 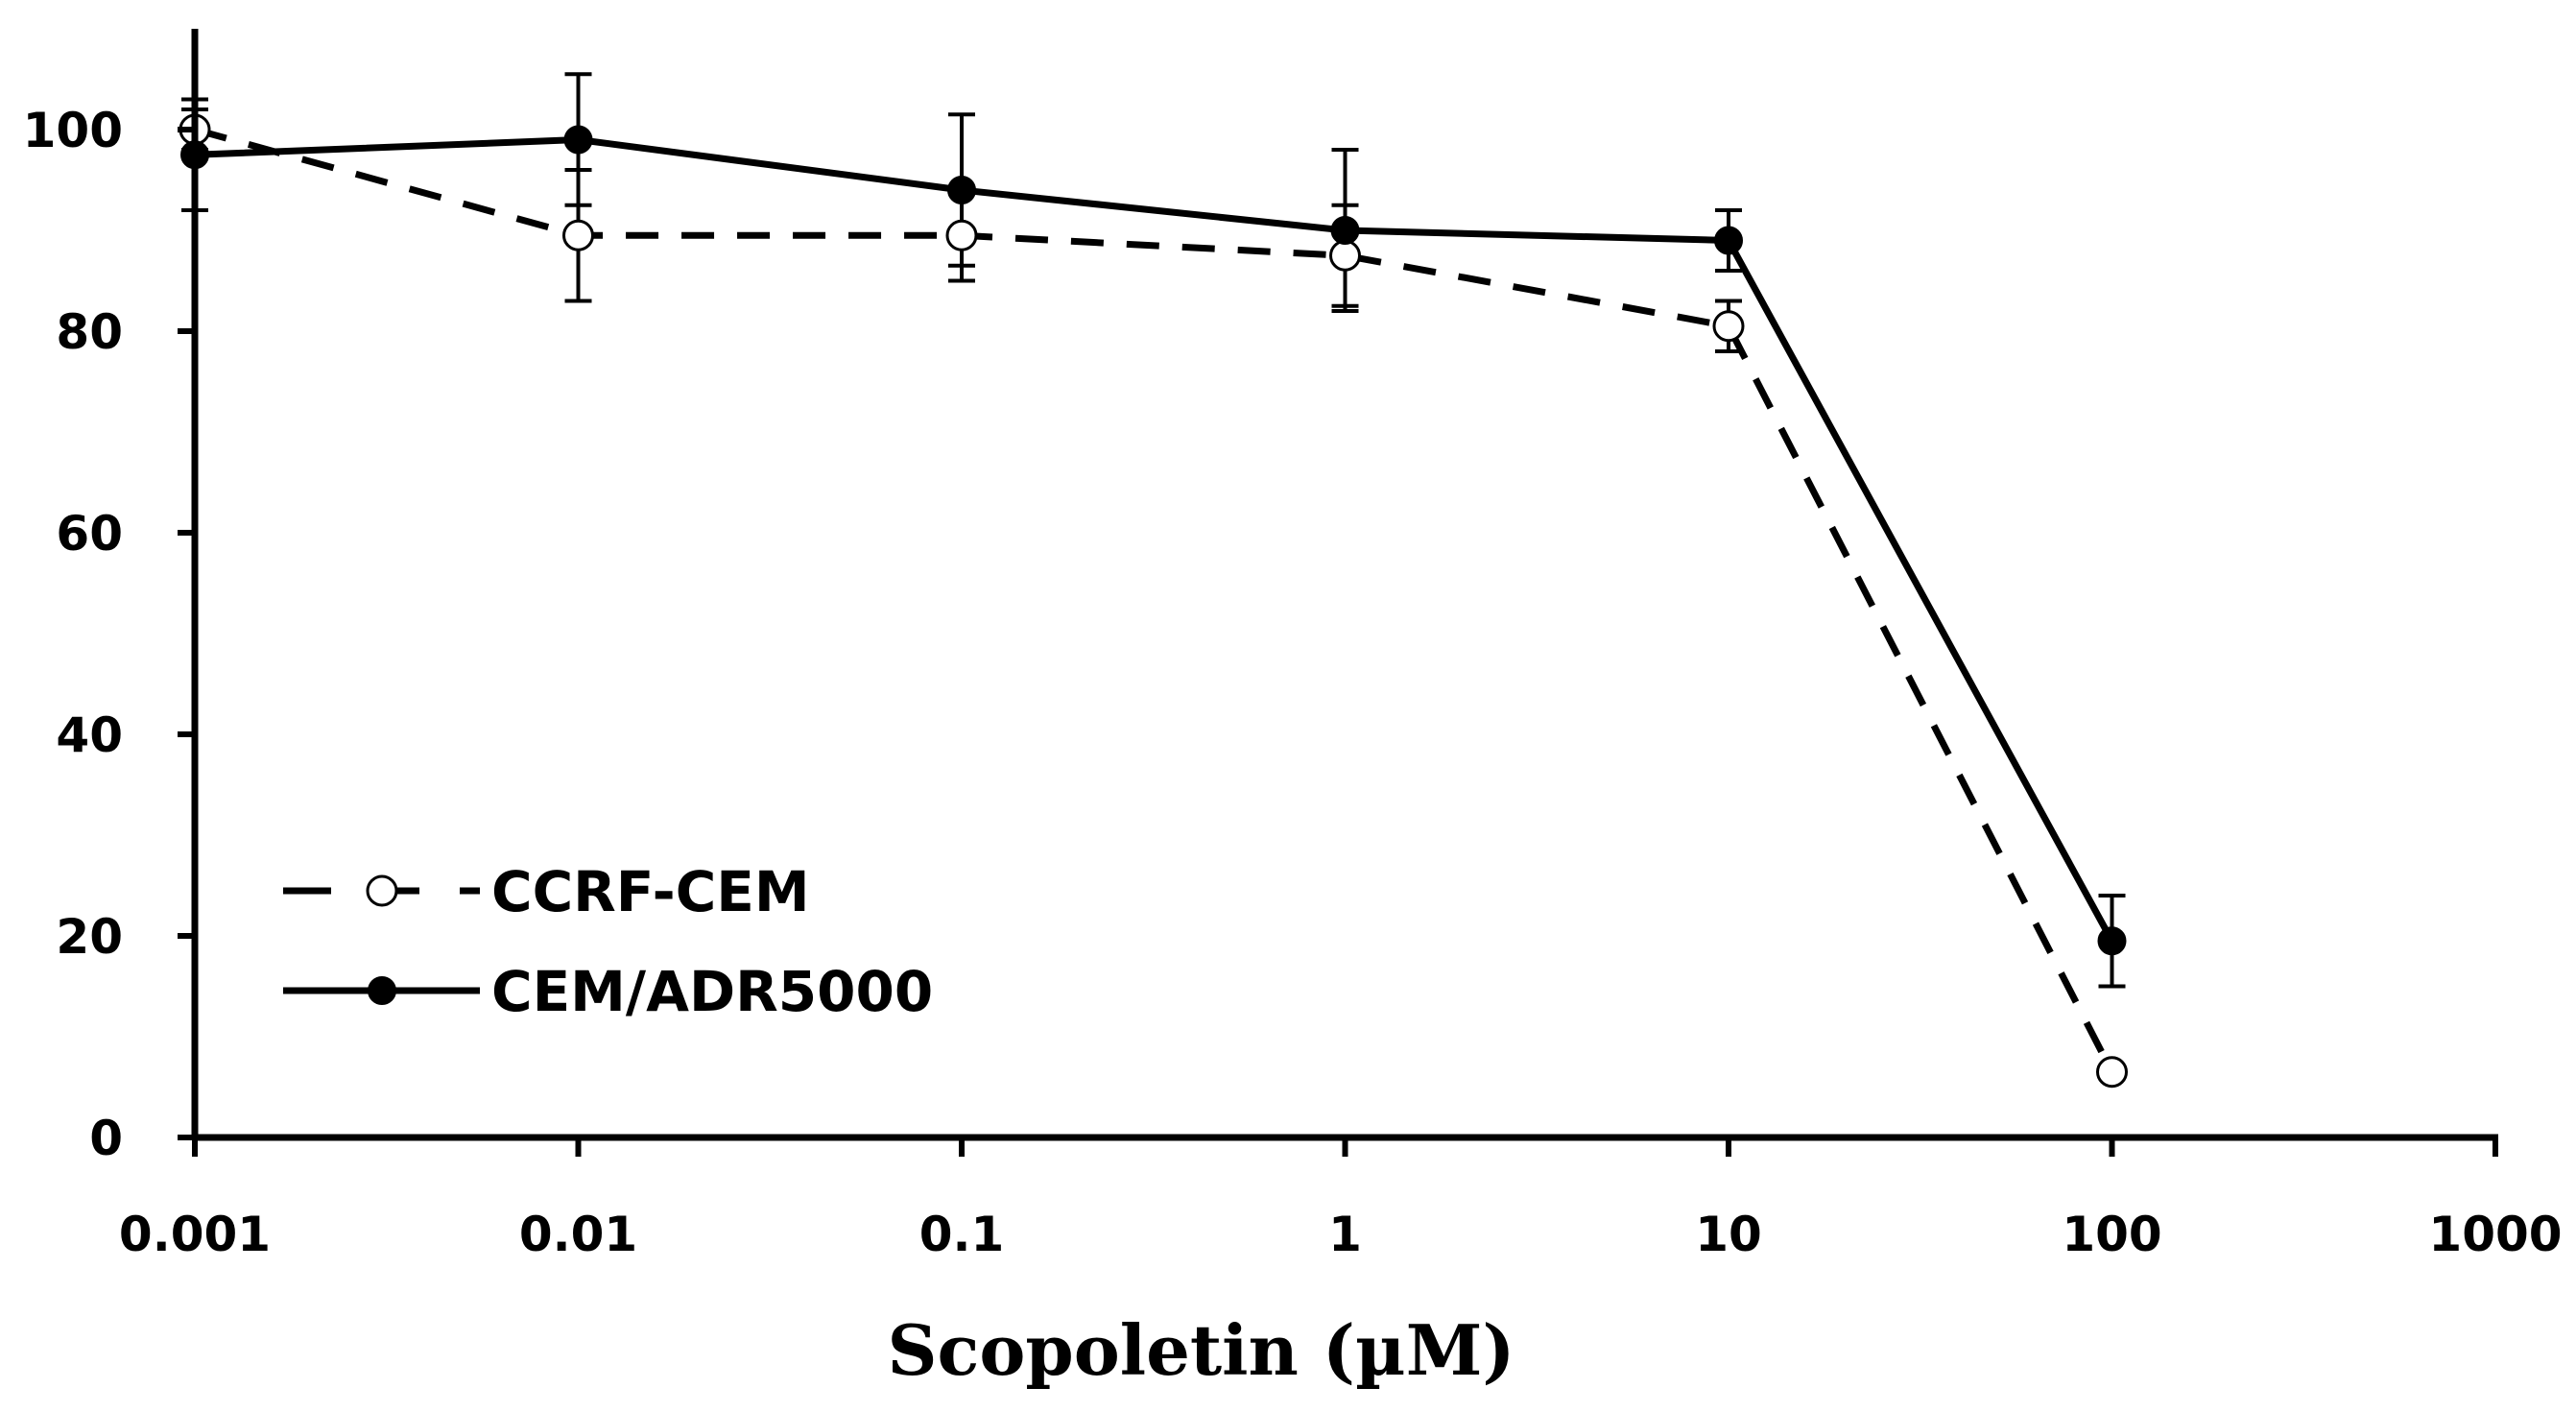 I want to click on y-tick-label: 40, so click(x=89, y=735).